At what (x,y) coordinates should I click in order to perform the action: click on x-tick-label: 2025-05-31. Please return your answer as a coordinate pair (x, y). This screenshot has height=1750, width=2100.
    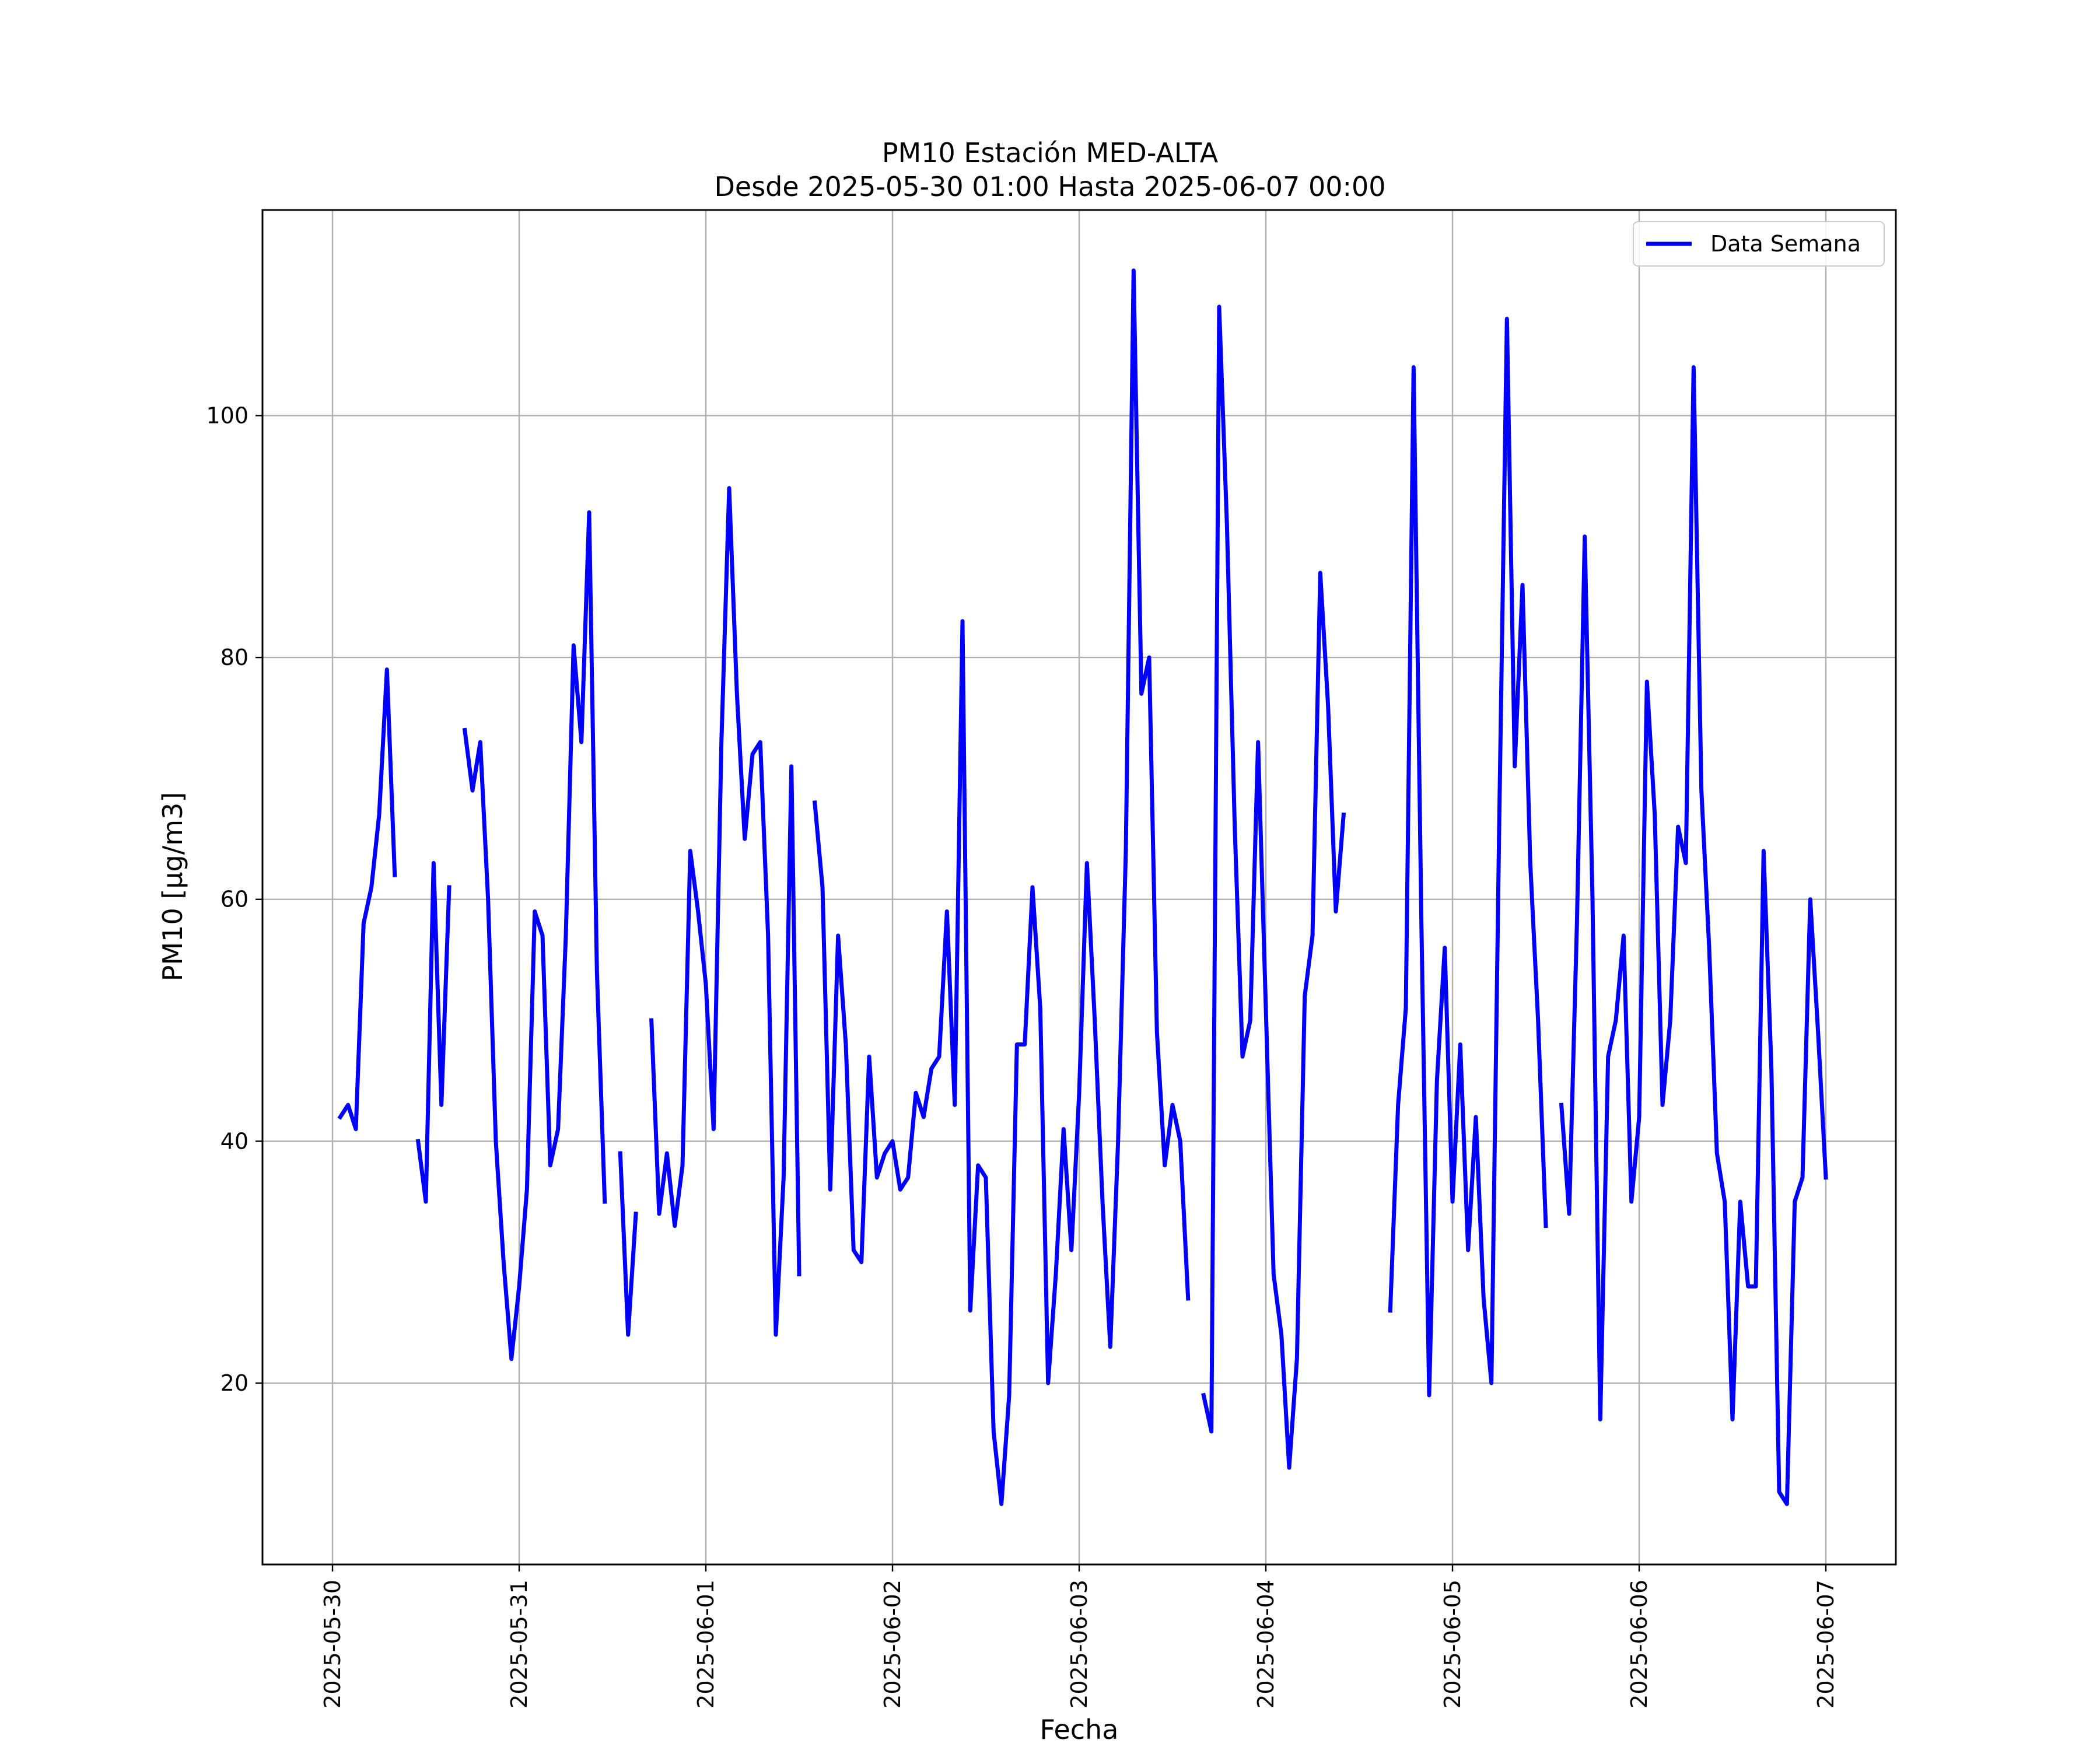
    Looking at the image, I should click on (519, 1644).